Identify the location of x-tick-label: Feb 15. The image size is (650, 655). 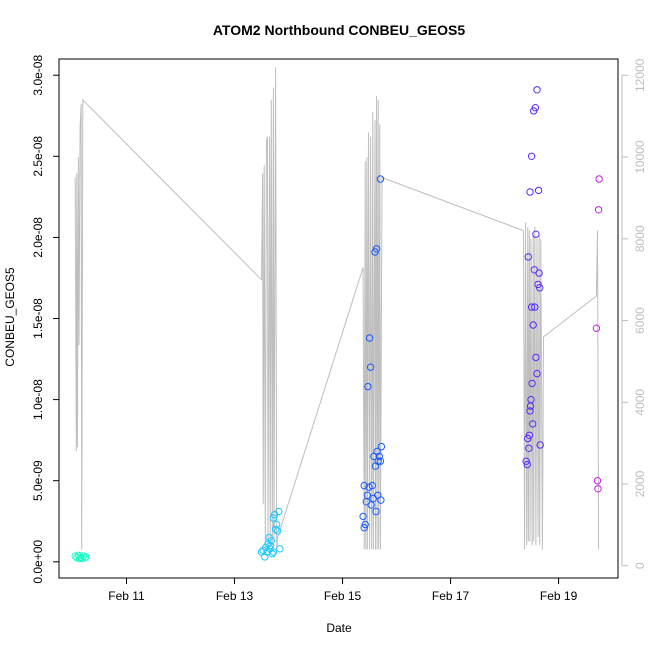
(343, 596).